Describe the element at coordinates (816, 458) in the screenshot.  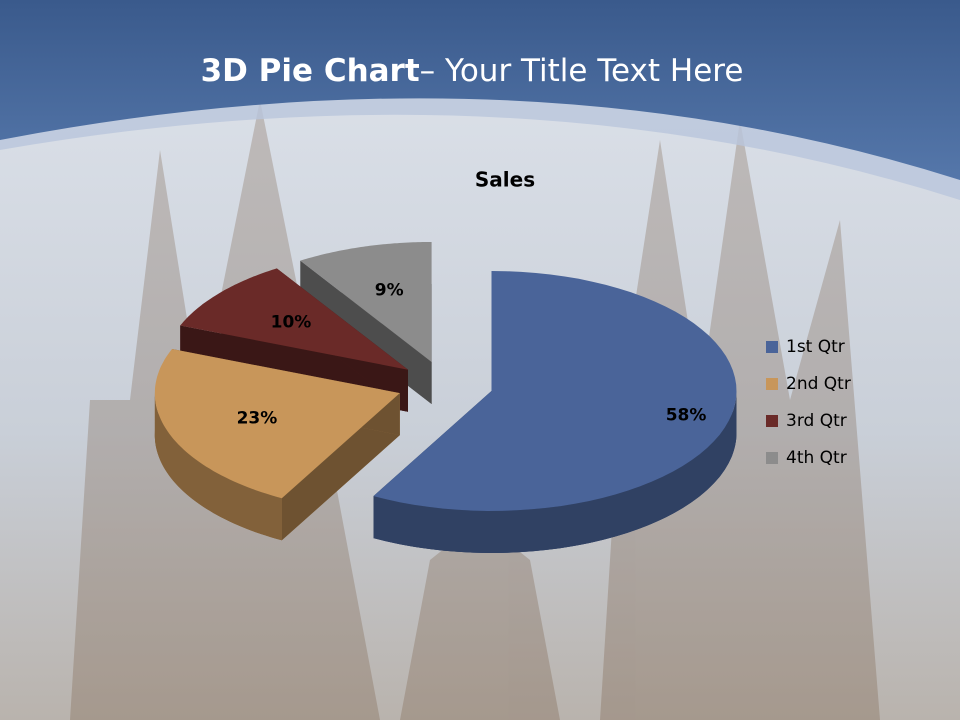
I see `legend-label: 4th Qtr` at that location.